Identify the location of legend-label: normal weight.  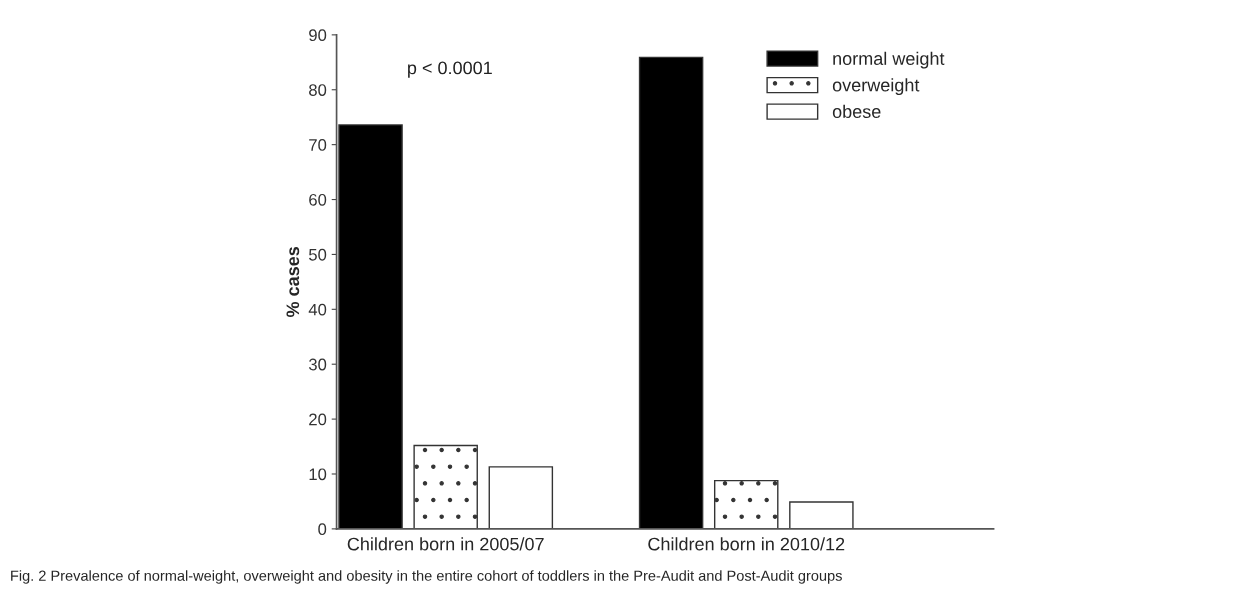
(889, 60).